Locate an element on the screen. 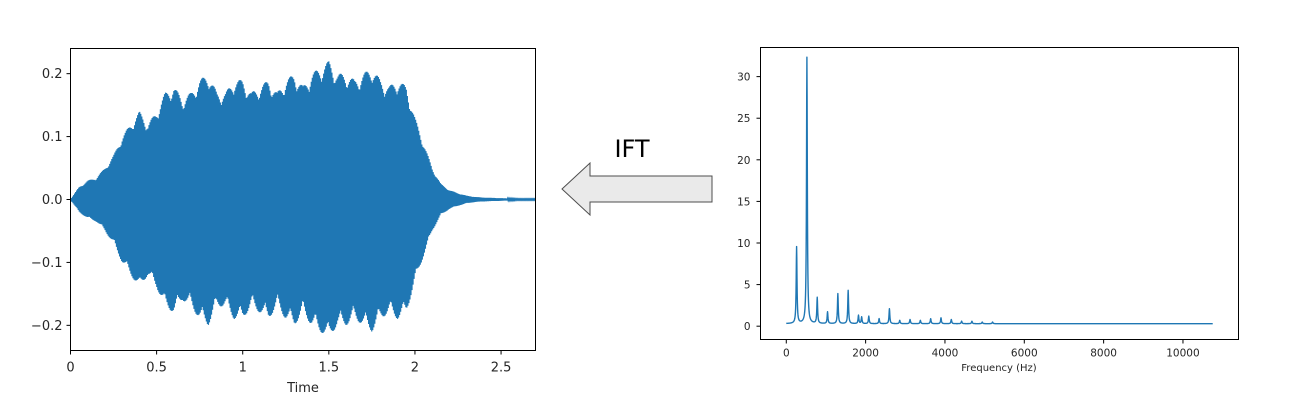 This screenshot has width=1303, height=408. waveform-x-tick-label: 1 is located at coordinates (243, 368).